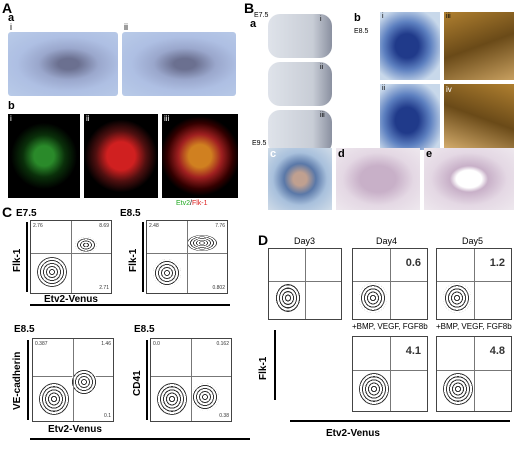  Describe the element at coordinates (259, 143) in the screenshot. I see `stage-label: E9.5` at that location.